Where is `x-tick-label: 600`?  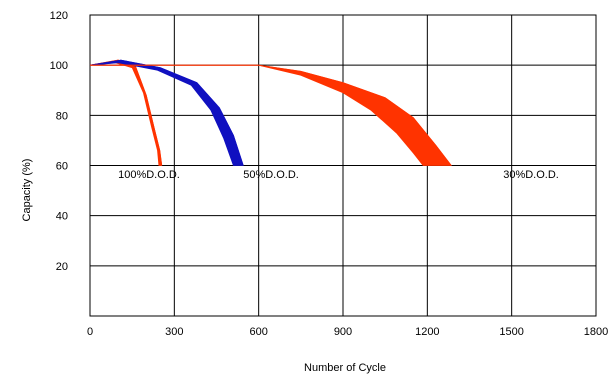 x-tick-label: 600 is located at coordinates (258, 332).